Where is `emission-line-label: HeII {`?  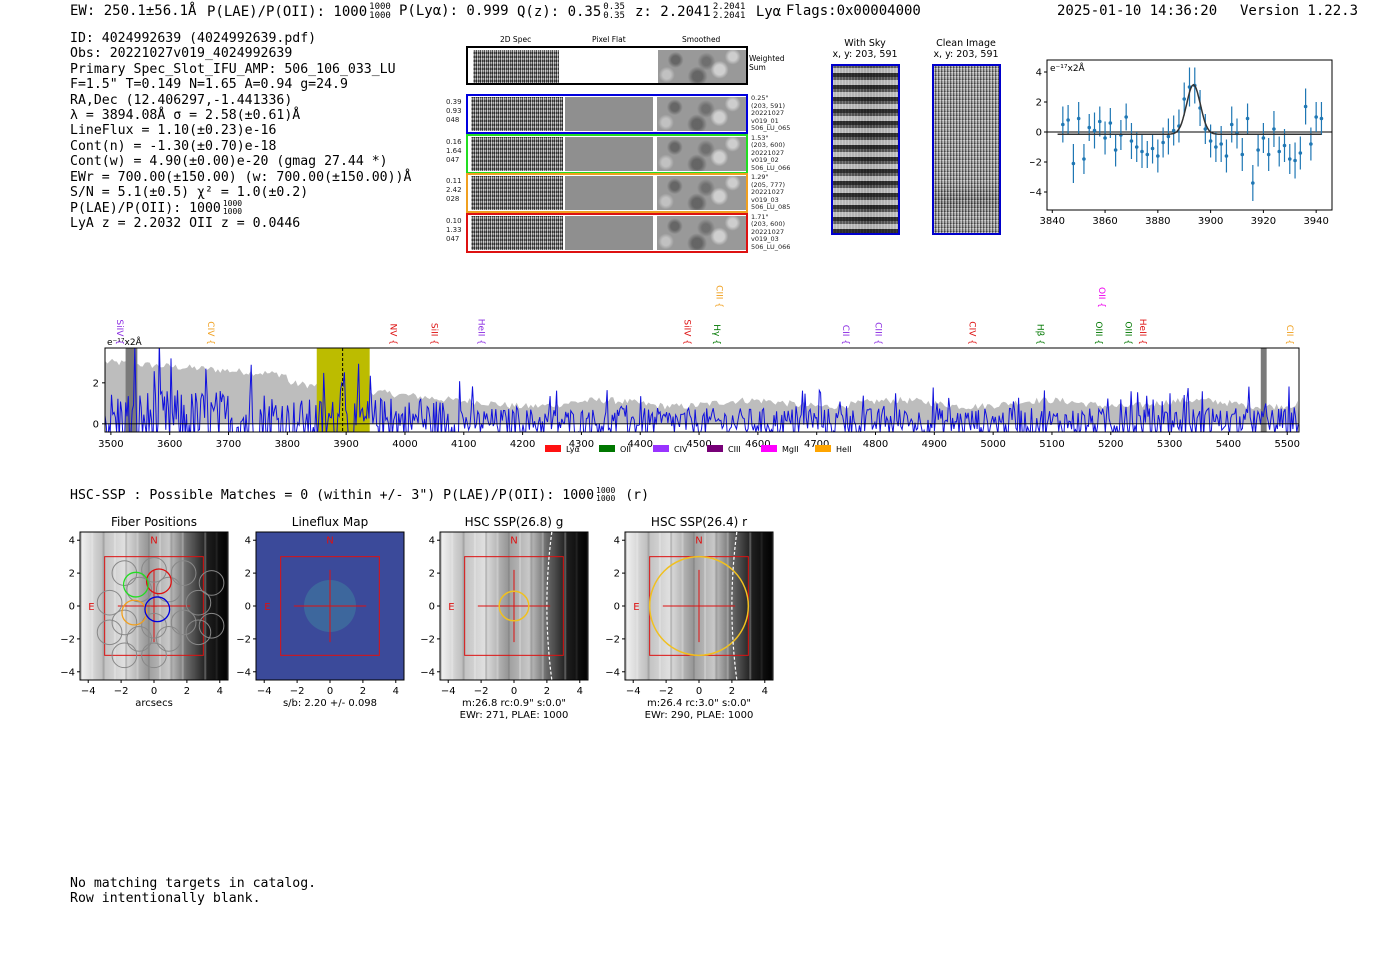
emission-line-label: HeII { is located at coordinates (480, 332).